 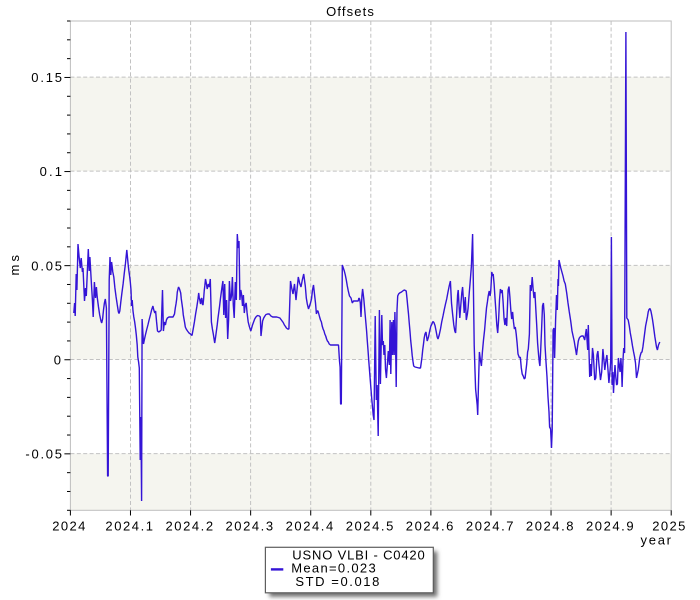 What do you see at coordinates (250, 526) in the screenshot?
I see `svg-text: 2024.3` at bounding box center [250, 526].